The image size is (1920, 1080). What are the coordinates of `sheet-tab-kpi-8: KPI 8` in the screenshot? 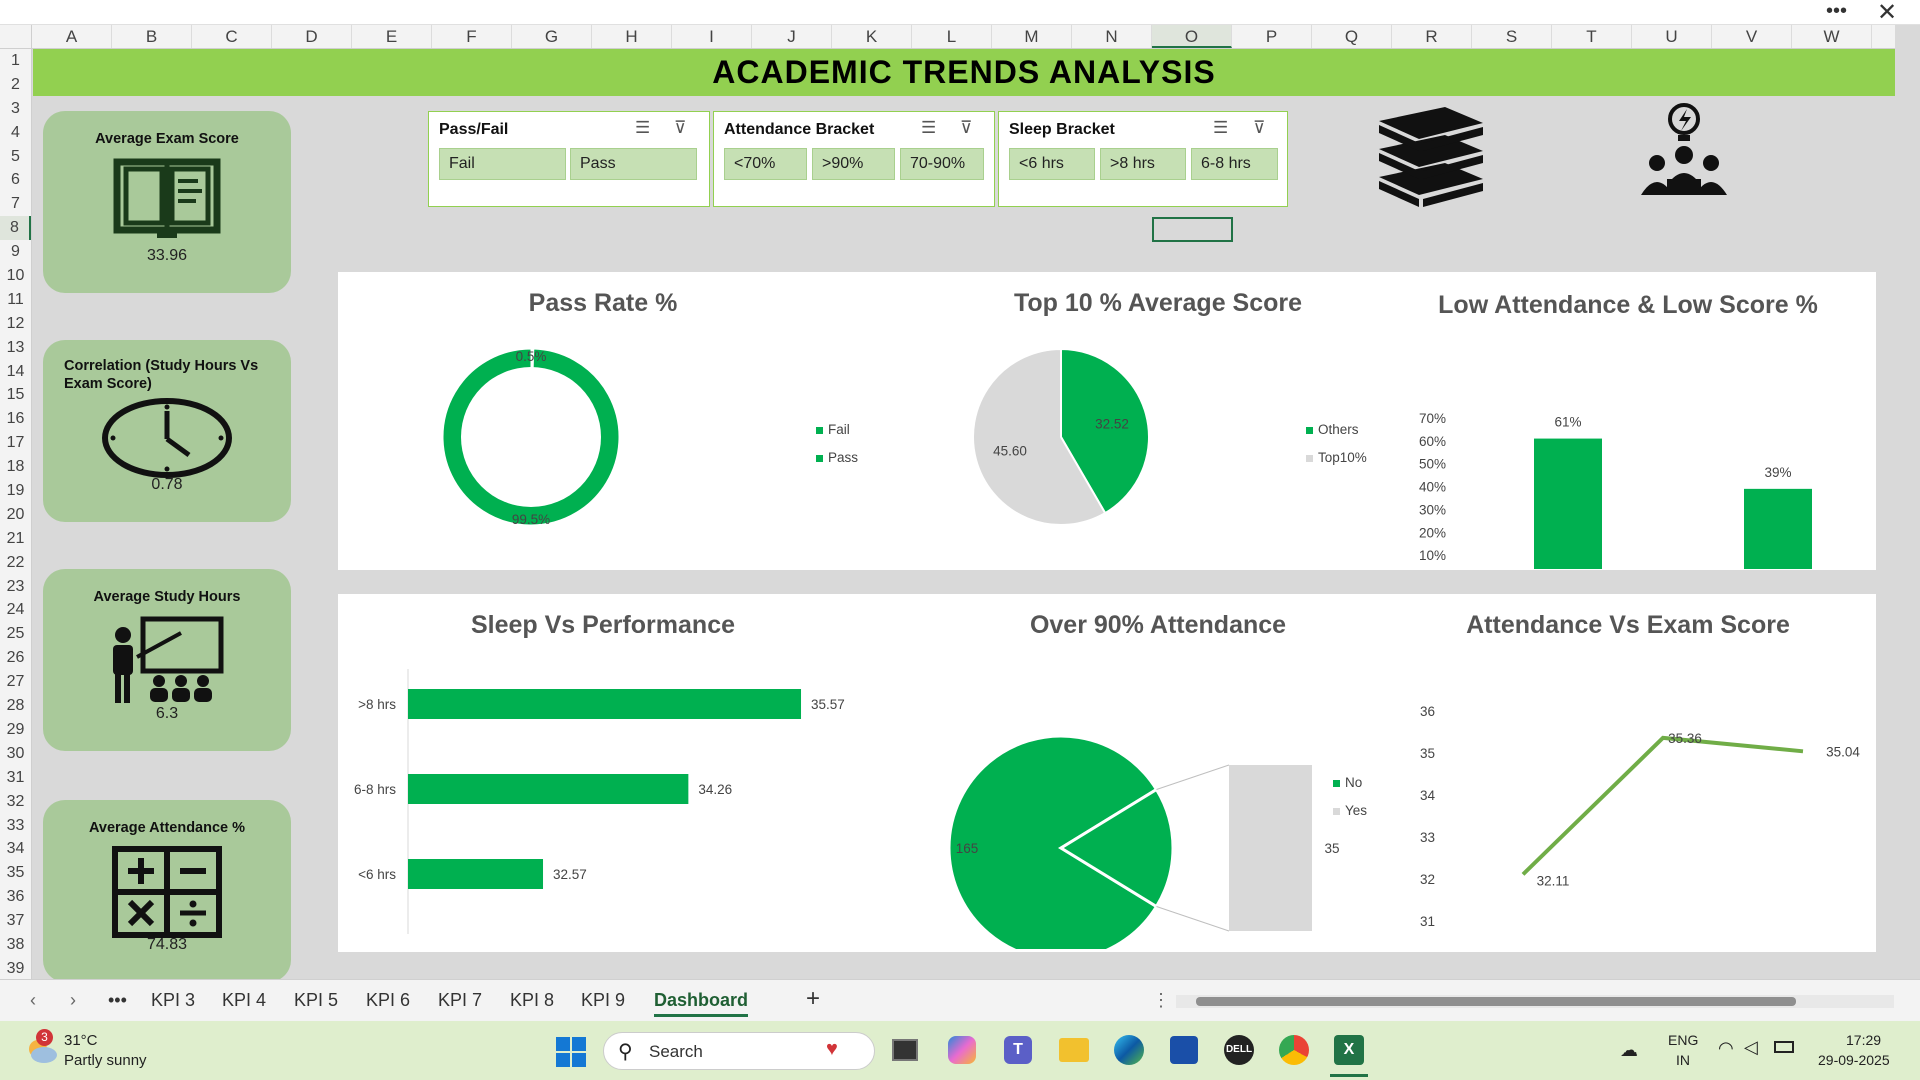 It's located at (532, 1000).